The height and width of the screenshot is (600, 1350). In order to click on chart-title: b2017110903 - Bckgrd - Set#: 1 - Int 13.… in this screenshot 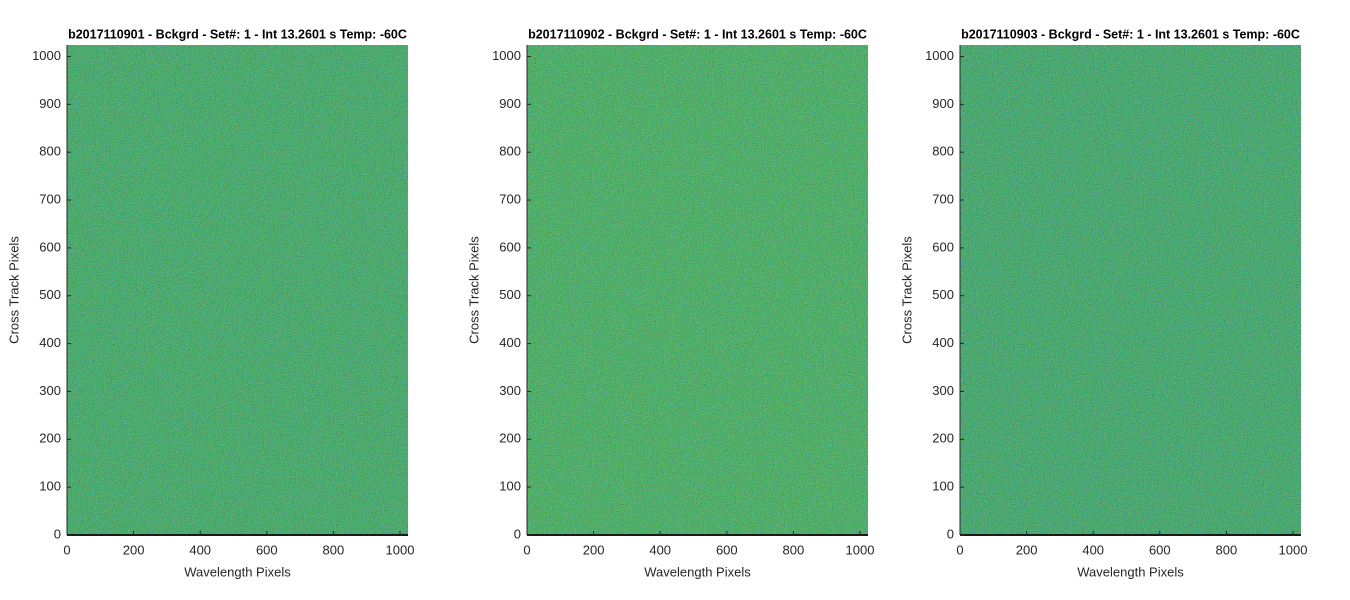, I will do `click(1130, 34)`.